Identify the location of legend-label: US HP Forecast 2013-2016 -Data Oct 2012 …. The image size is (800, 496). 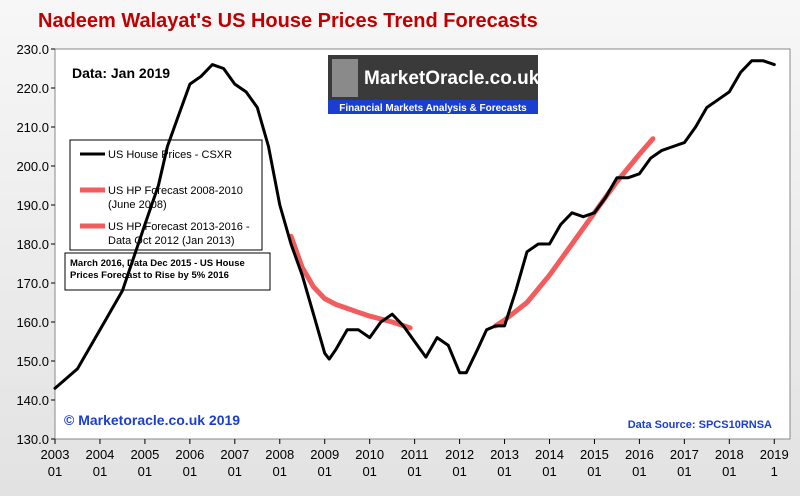
(179, 234).